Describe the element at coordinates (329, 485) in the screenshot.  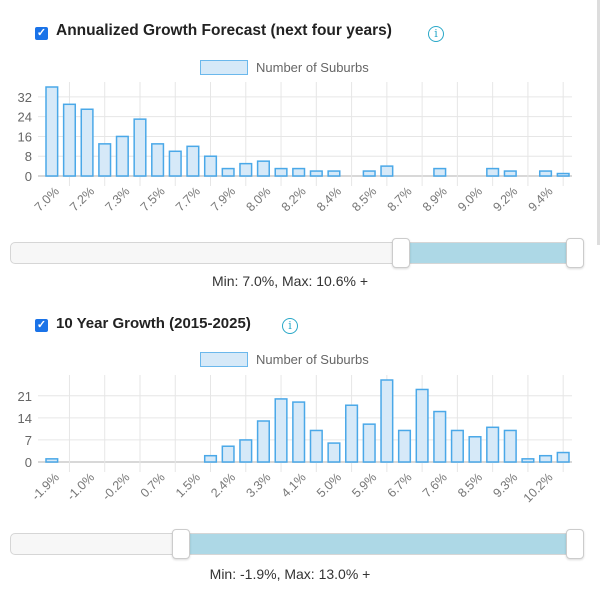
I see `x-tick-label: 5.0%` at that location.